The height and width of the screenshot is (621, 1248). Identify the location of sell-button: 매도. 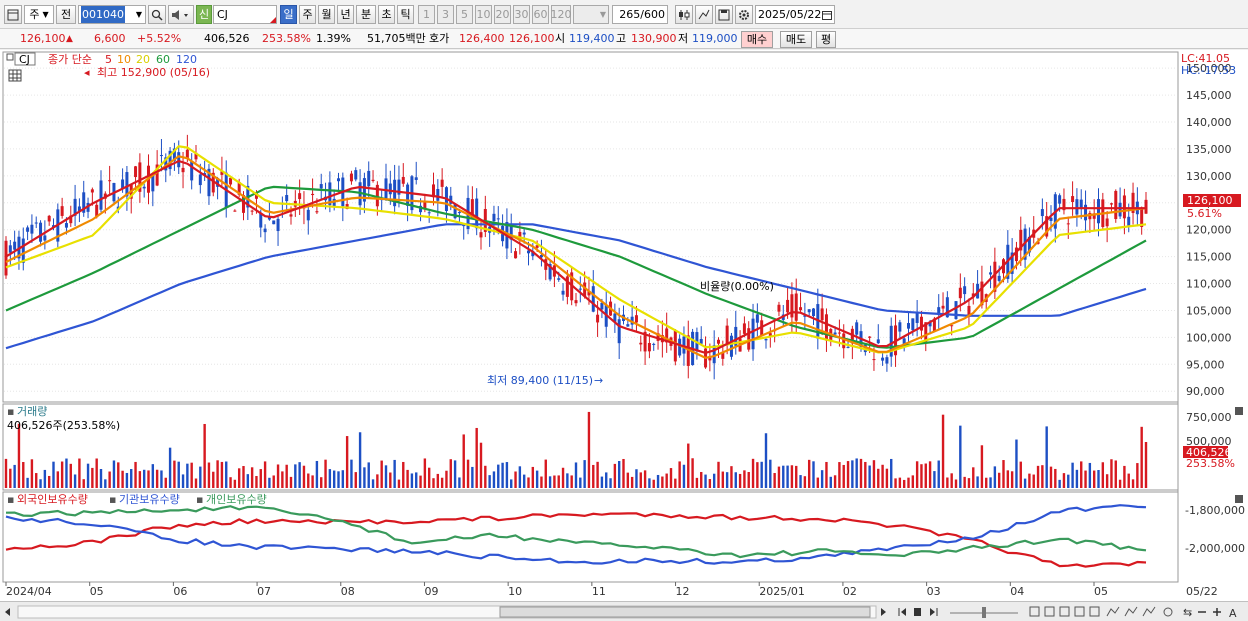
(796, 39).